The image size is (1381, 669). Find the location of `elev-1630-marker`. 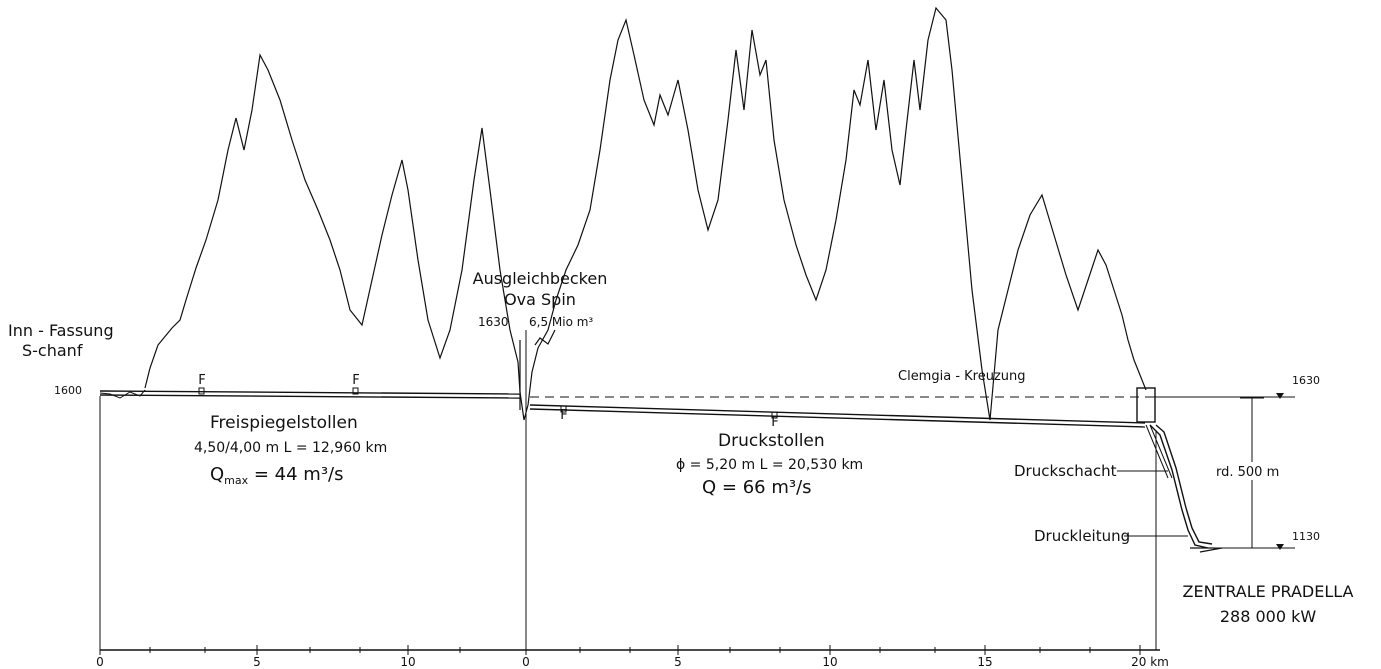

elev-1630-marker is located at coordinates (1280, 396).